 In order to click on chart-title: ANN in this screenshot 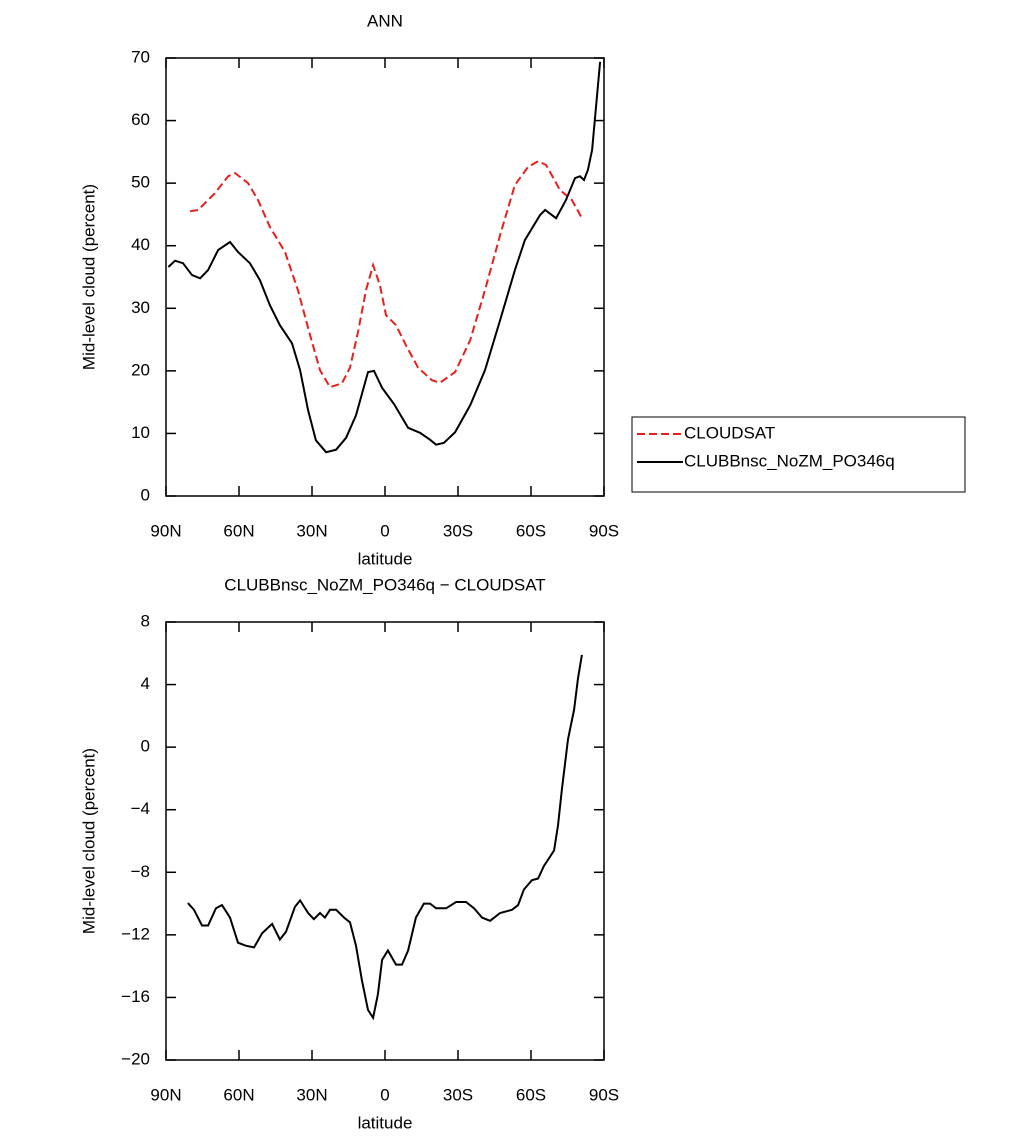, I will do `click(385, 20)`.